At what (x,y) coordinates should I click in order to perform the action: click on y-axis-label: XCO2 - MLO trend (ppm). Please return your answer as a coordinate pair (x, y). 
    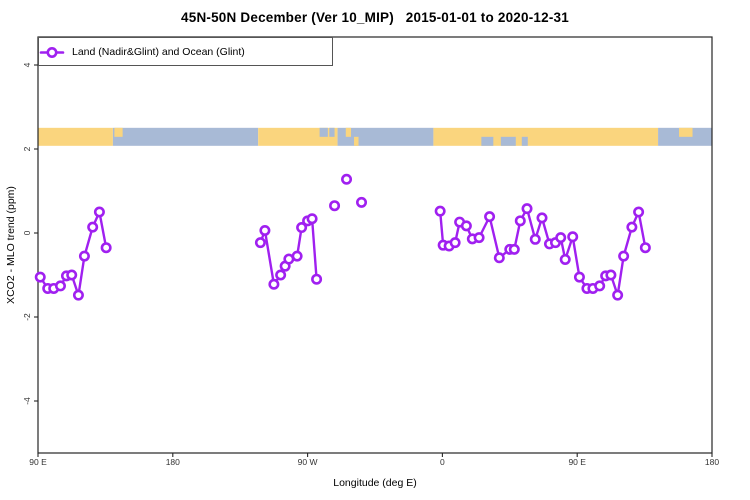
    Looking at the image, I should click on (11, 245).